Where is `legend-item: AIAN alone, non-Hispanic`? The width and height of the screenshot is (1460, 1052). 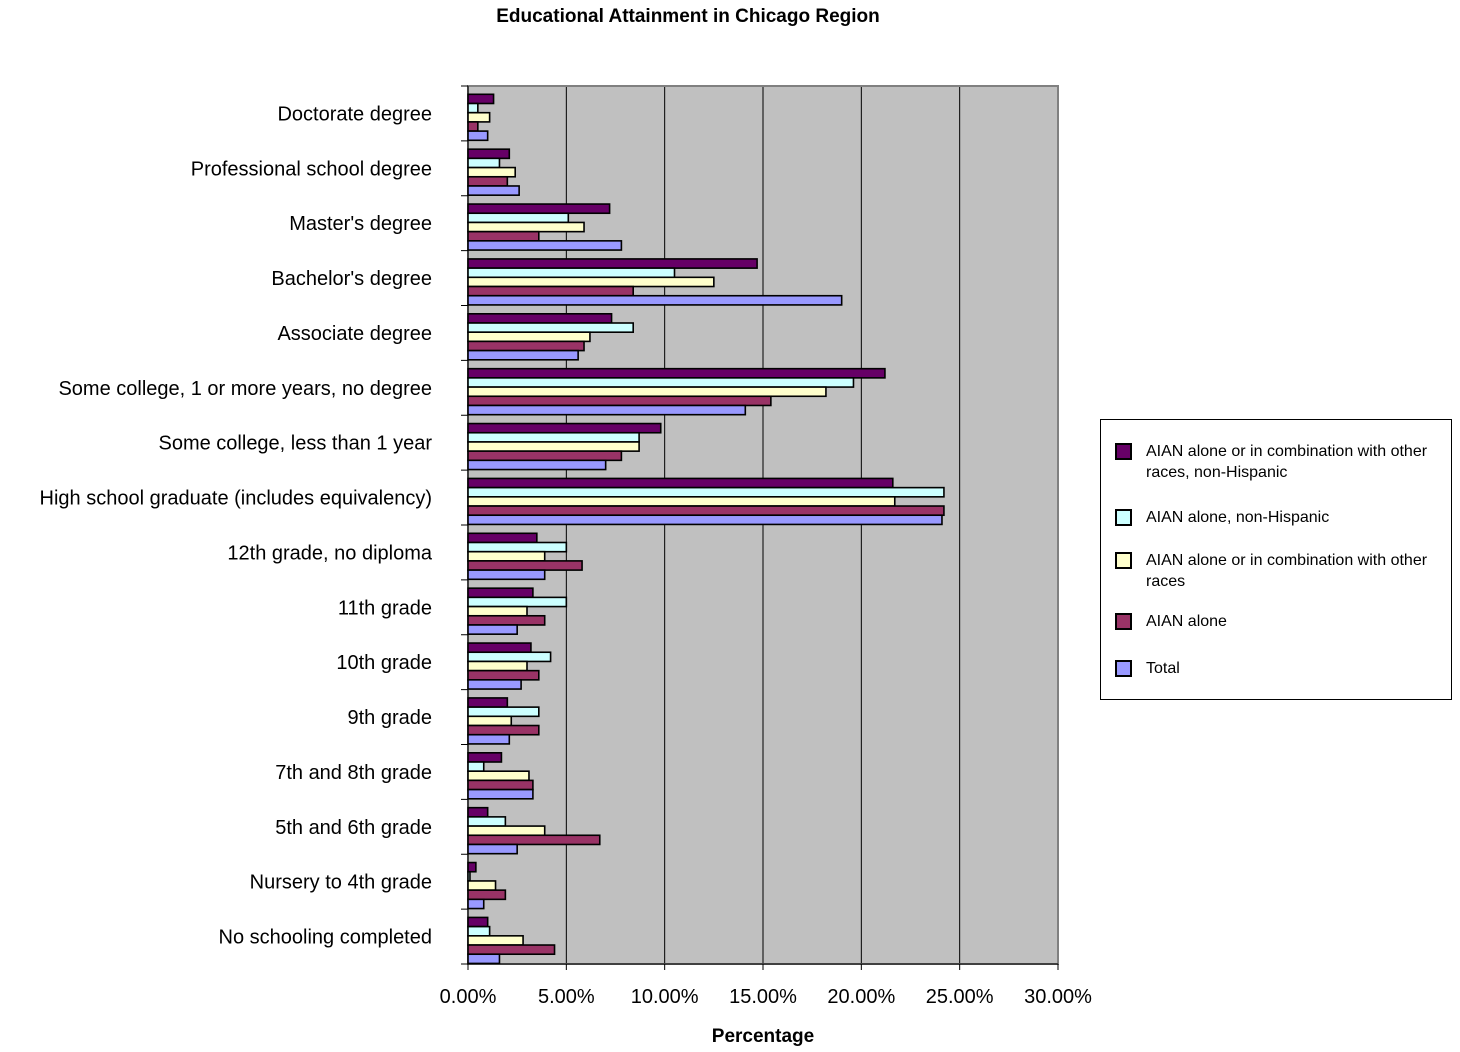 legend-item: AIAN alone, non-Hispanic is located at coordinates (1275, 517).